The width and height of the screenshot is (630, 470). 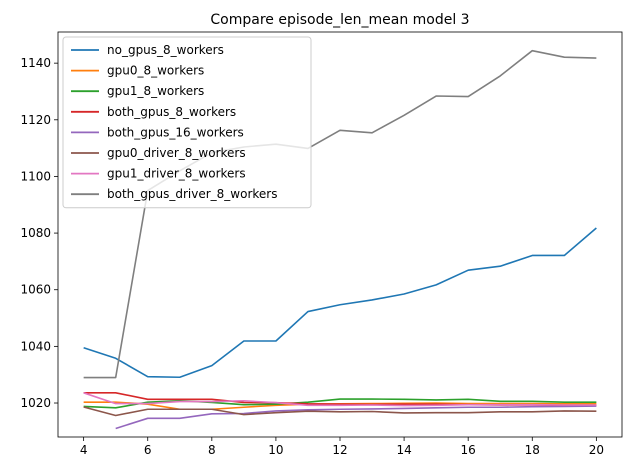 I want to click on x-tick-label: 16, so click(x=468, y=450).